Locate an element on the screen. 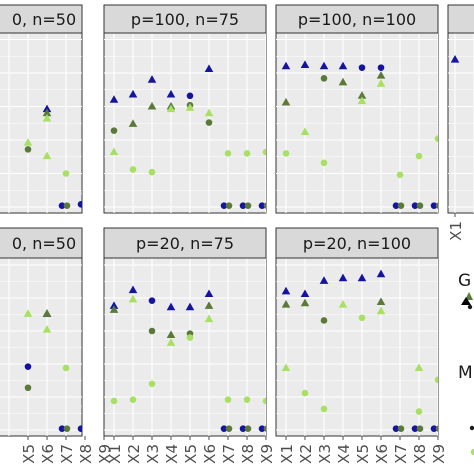 The width and height of the screenshot is (474, 474). x-tick-label: X4 is located at coordinates (344, 454).